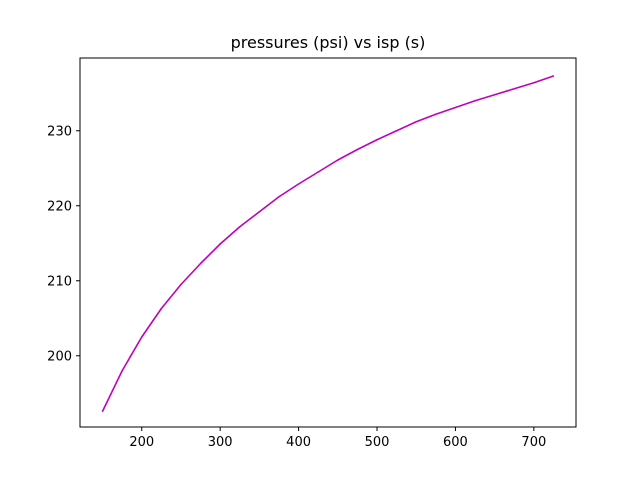 This screenshot has height=480, width=640. Describe the element at coordinates (59, 281) in the screenshot. I see `y-tick-label: 210` at that location.